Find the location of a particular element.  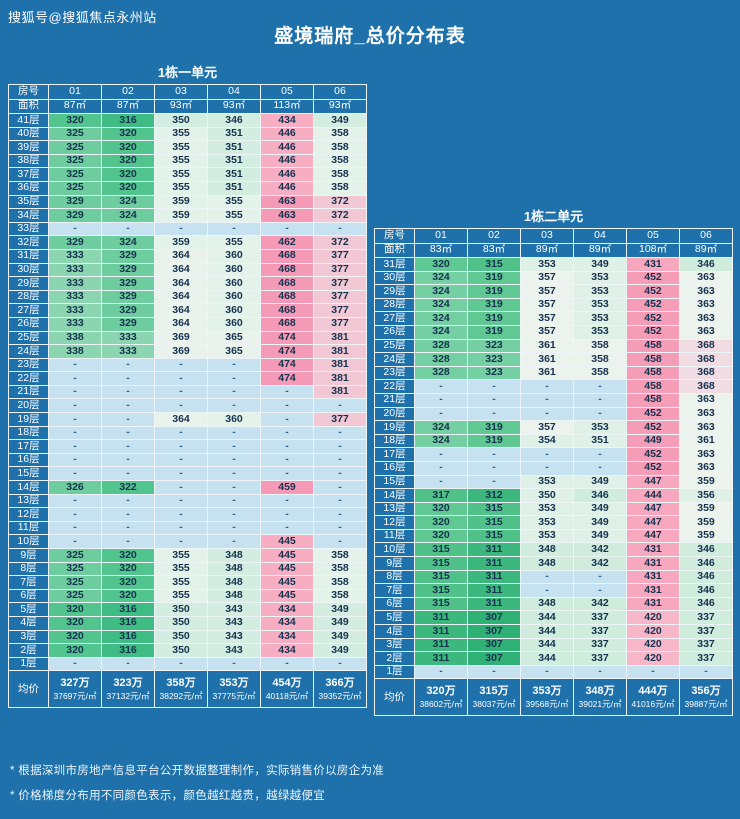

area-header-row: 面积 87㎡ 87㎡ 93㎡ 93㎡ 113㎡ 93㎡ is located at coordinates (187, 106).